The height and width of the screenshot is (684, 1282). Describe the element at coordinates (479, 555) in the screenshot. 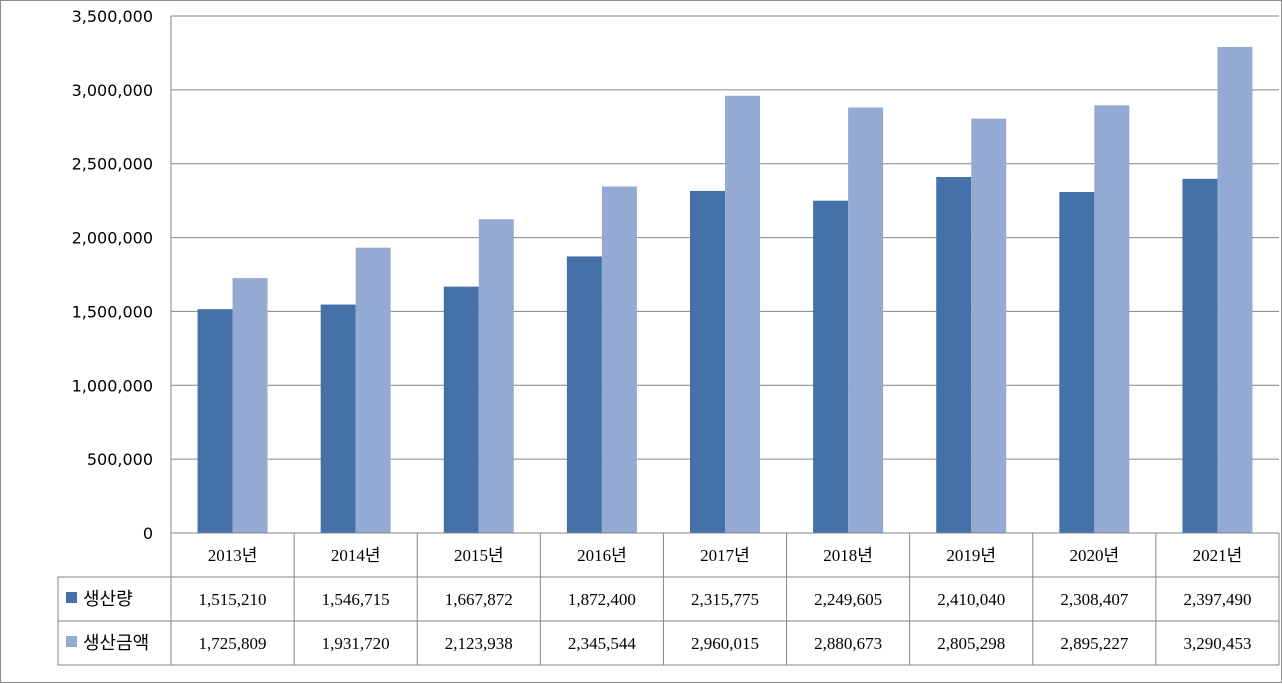

I see `x-tick-label: 2015년` at that location.